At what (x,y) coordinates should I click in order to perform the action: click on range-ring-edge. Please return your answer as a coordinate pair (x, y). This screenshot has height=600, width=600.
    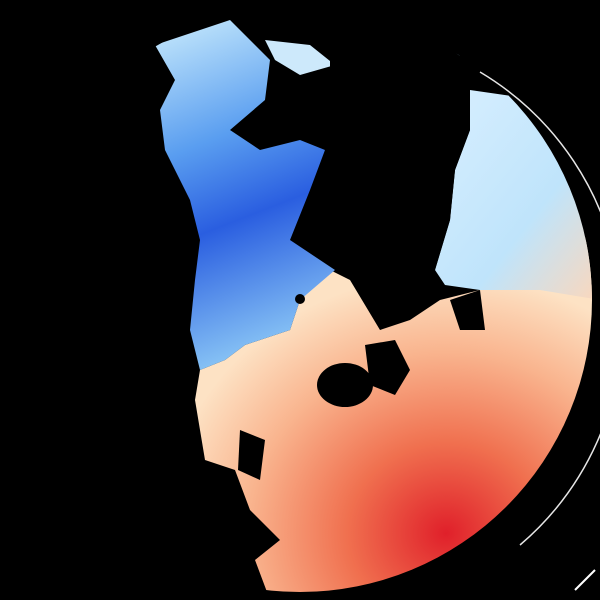
    Looking at the image, I should click on (585, 580).